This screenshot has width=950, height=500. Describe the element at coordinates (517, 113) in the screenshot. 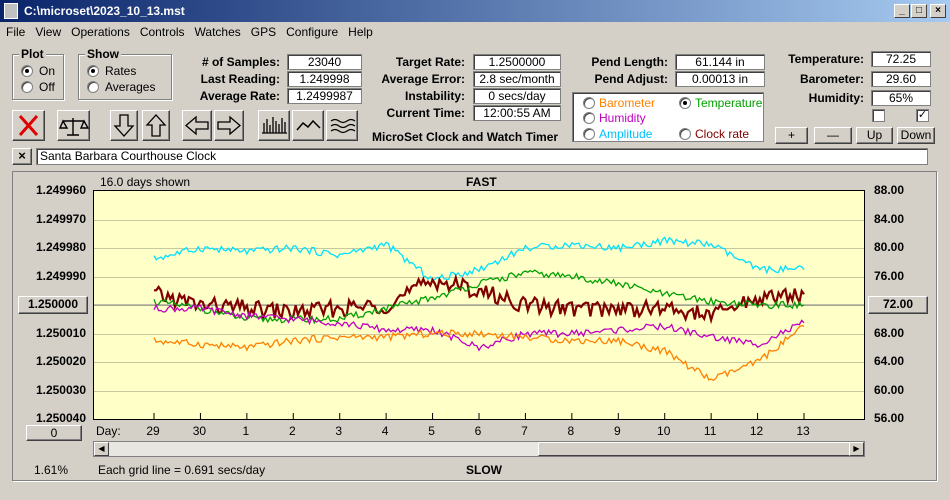

I see `current-time-value: 12:00:55 AM` at that location.